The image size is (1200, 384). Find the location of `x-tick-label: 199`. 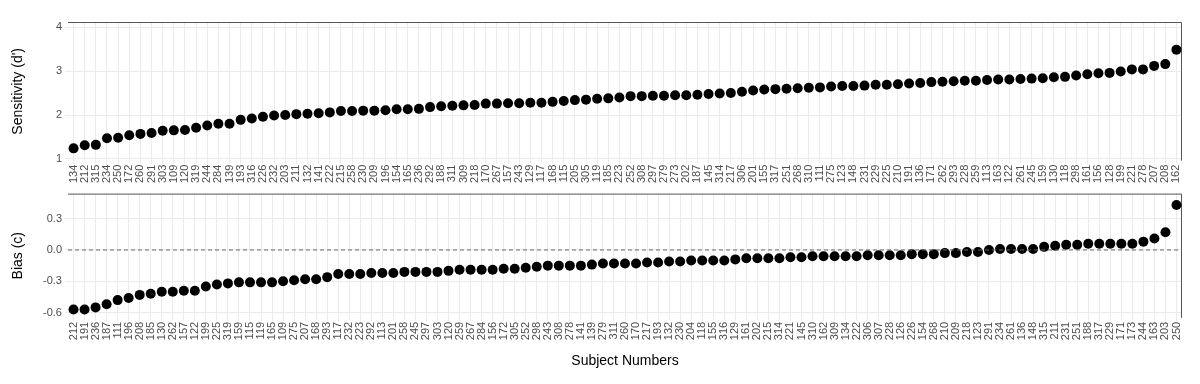

x-tick-label: 199 is located at coordinates (204, 331).